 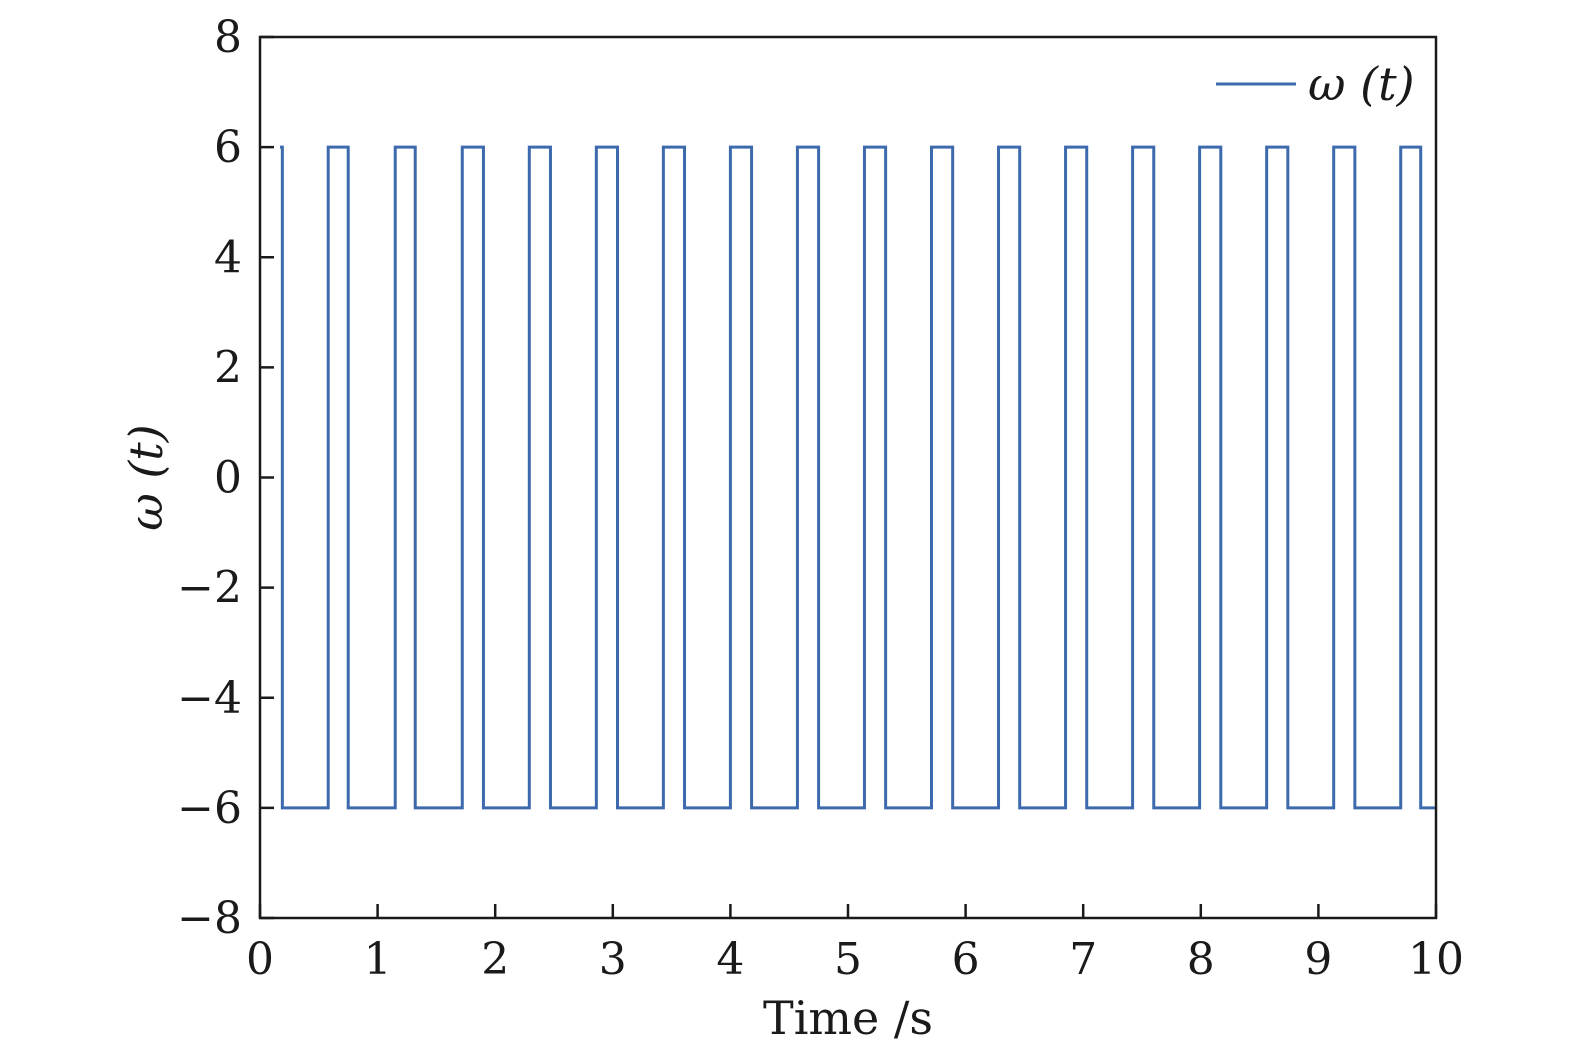 What do you see at coordinates (848, 959) in the screenshot?
I see `x-tick-label: 5` at bounding box center [848, 959].